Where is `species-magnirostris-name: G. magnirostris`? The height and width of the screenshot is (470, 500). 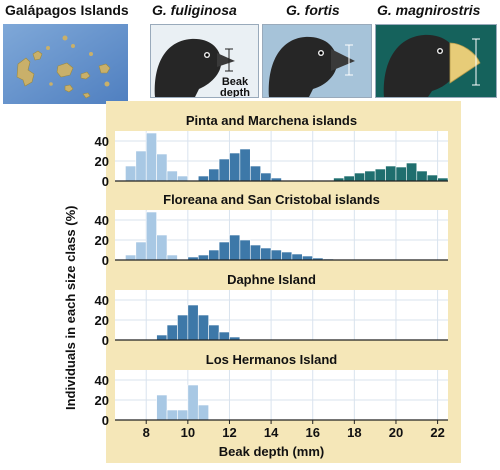
species-magnirostris-name: G. magnirostris is located at coordinates (429, 10).